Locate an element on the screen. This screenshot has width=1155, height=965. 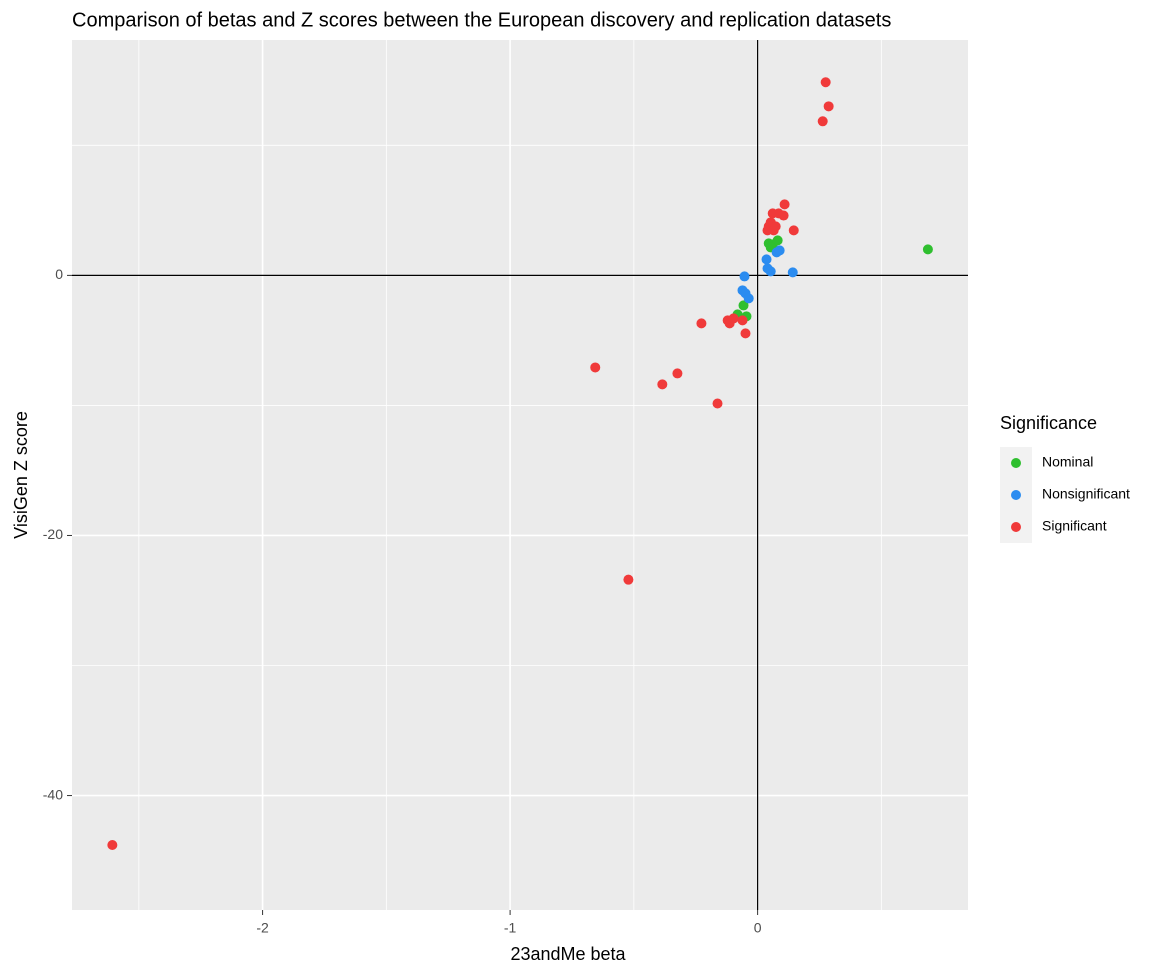
legend-label: Nonsignificant is located at coordinates (1086, 494).